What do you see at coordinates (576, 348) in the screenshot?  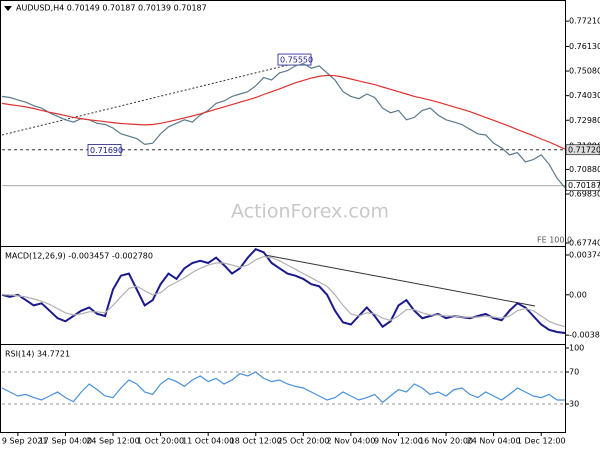 I see `y-tick-label: 100` at bounding box center [576, 348].